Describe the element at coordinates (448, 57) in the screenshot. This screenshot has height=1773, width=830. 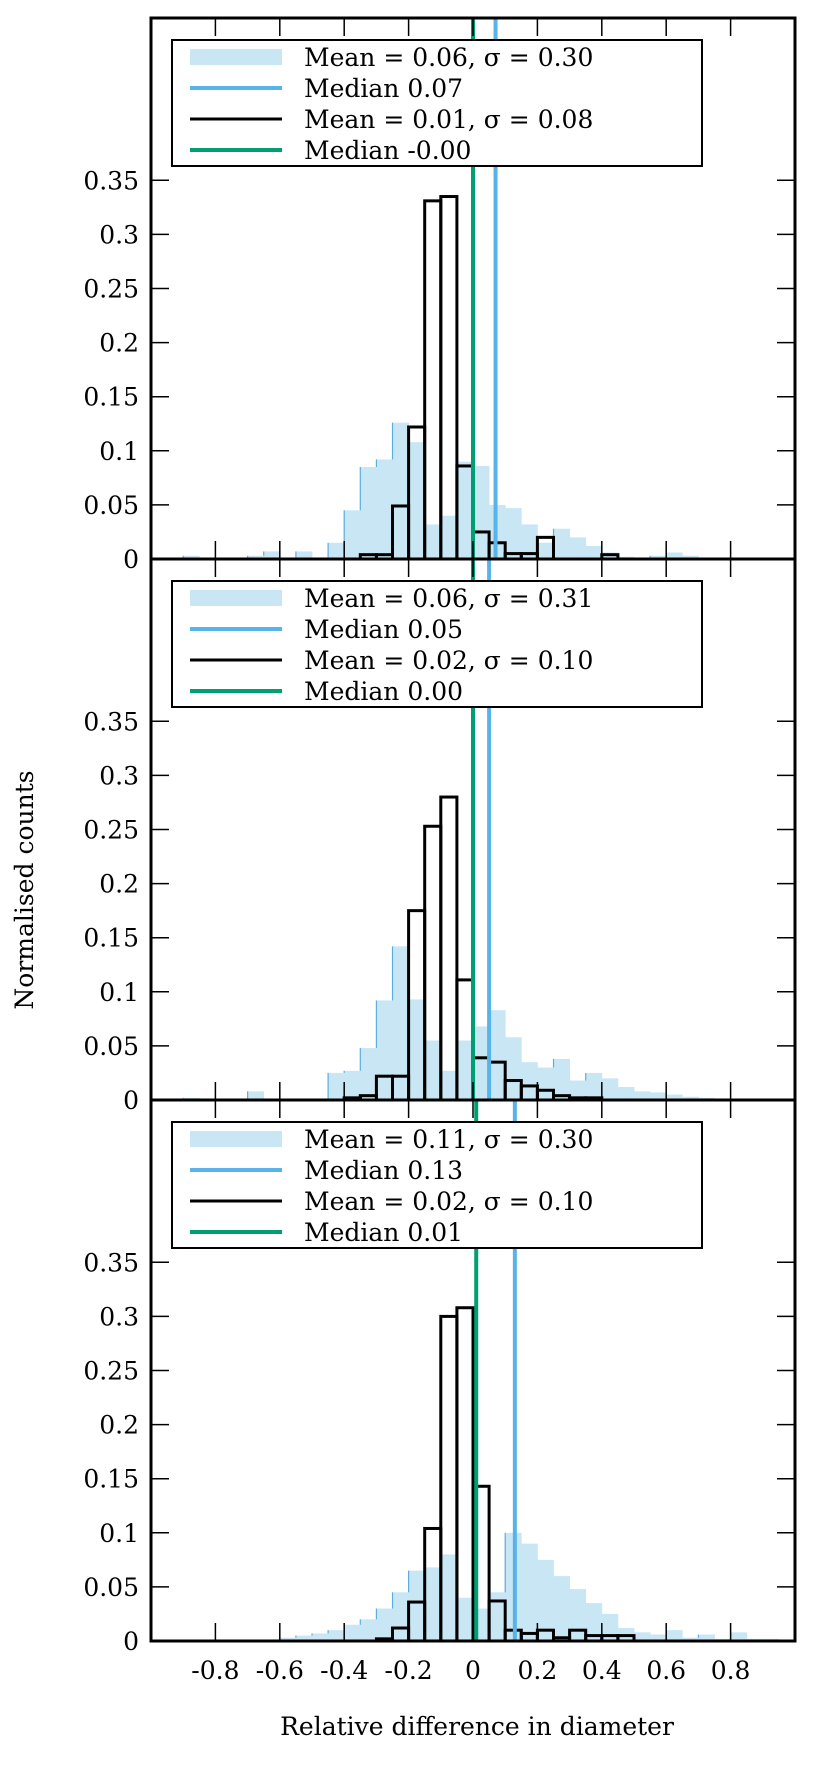
I see `legend-label: Mean = 0.06, σ = 0.30` at that location.